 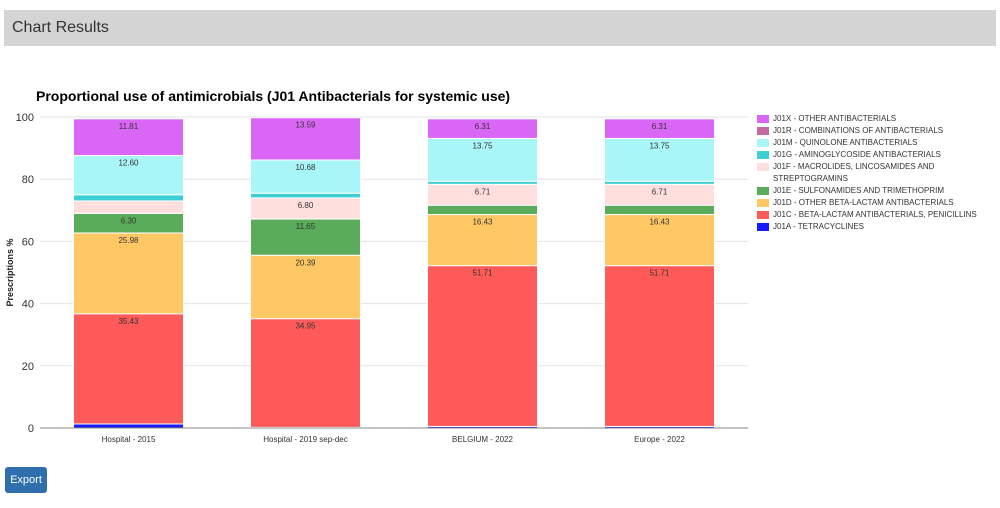 What do you see at coordinates (835, 118) in the screenshot?
I see `legend-label: J01X - OTHER ANTIBACTERIALS` at bounding box center [835, 118].